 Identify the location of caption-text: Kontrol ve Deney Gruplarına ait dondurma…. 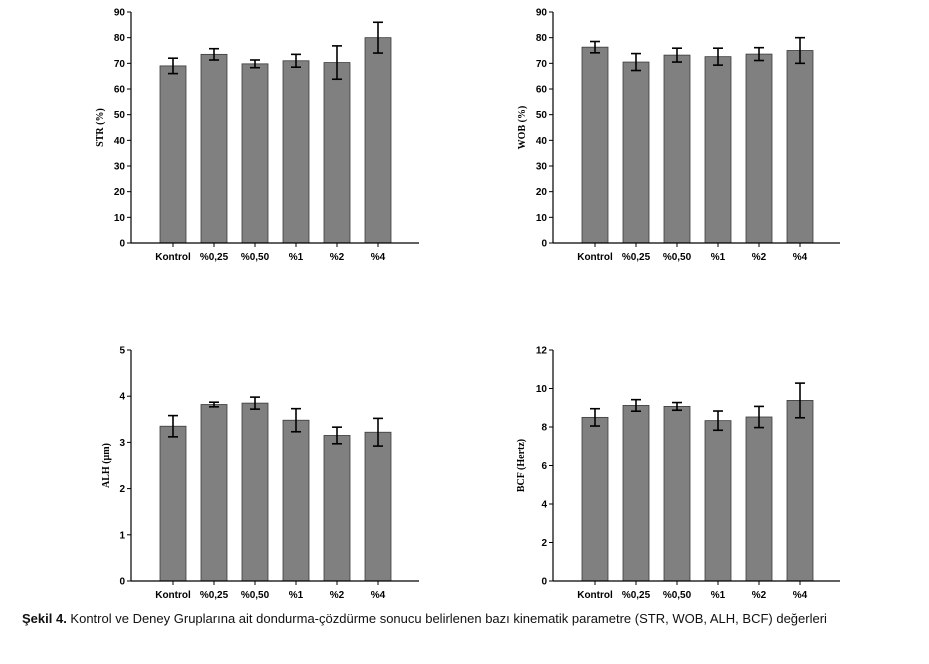
(446, 618).